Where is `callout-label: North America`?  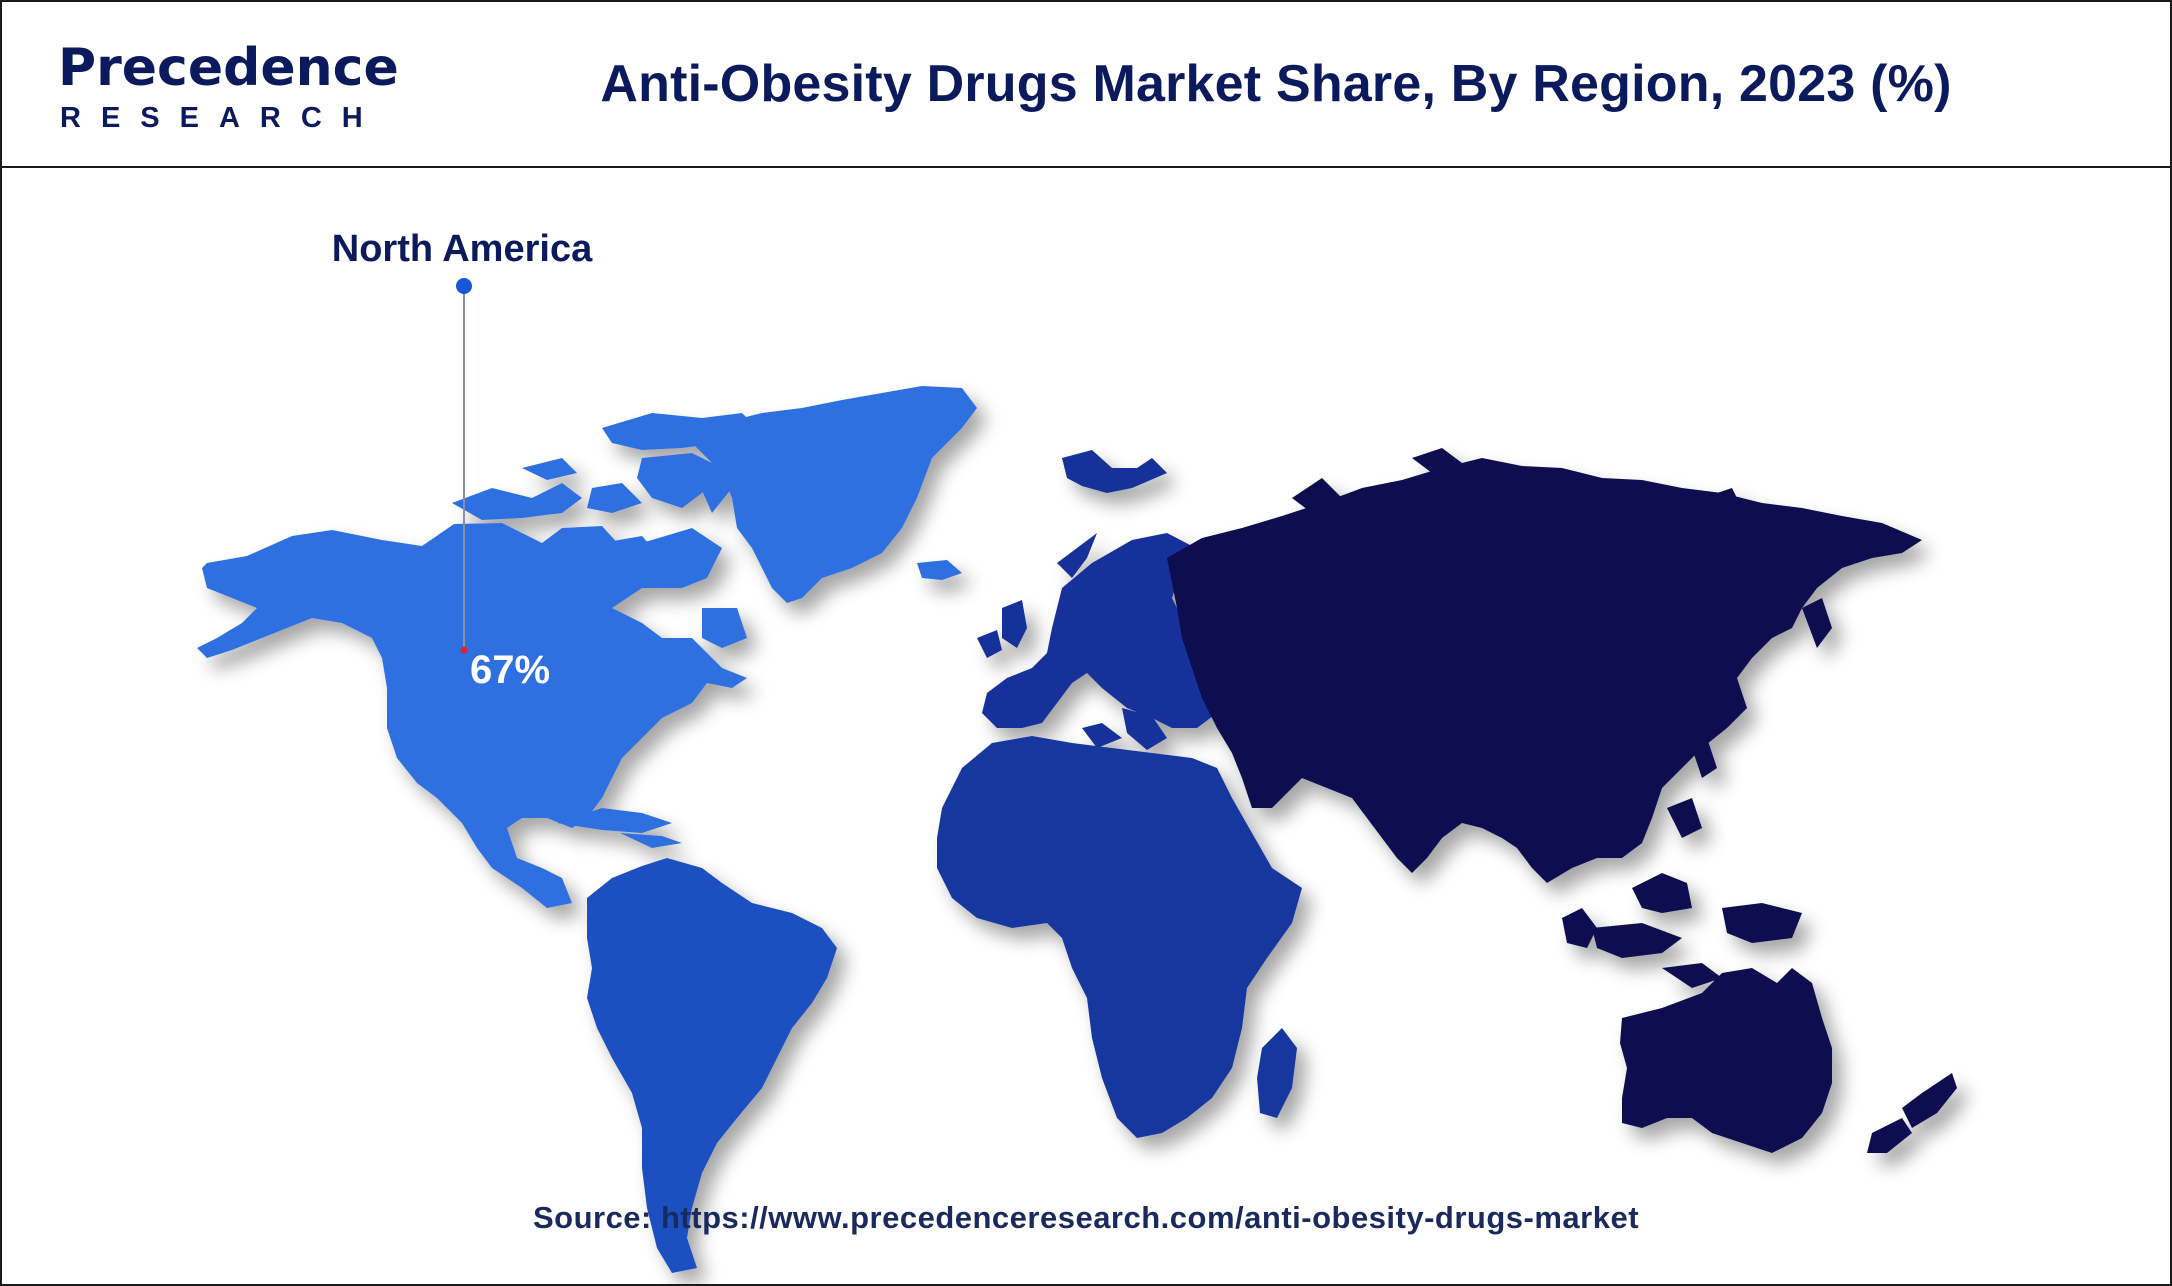
callout-label: North America is located at coordinates (462, 249).